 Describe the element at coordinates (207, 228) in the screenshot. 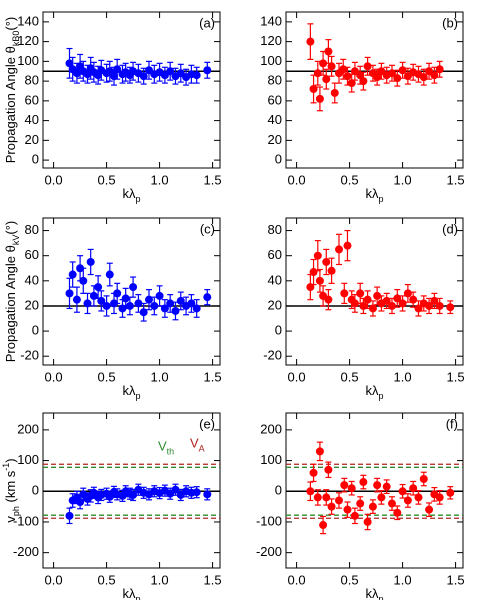

I see `panel-label: (c)` at that location.